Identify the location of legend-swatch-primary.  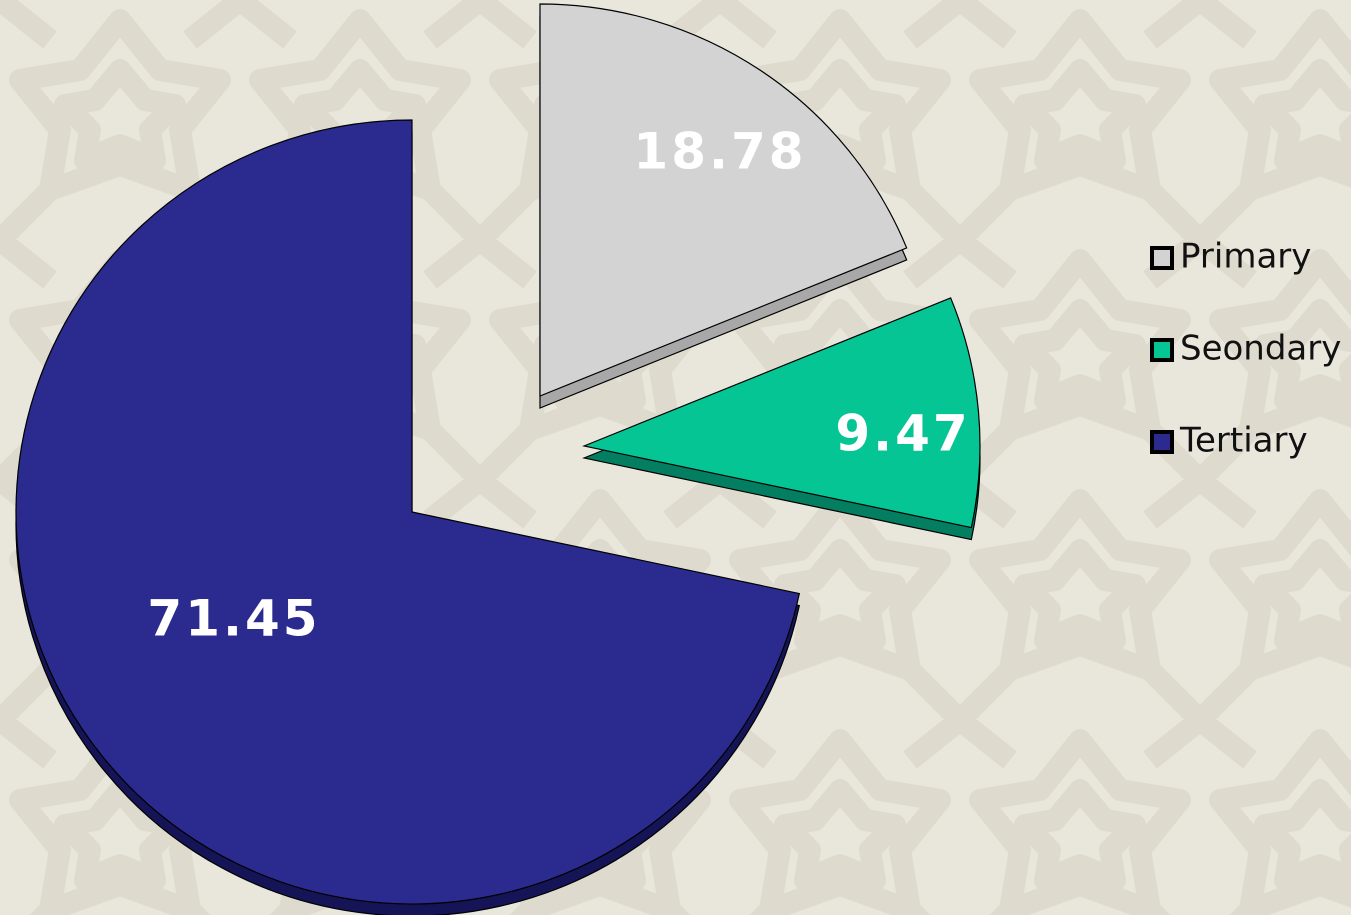
(1162, 258).